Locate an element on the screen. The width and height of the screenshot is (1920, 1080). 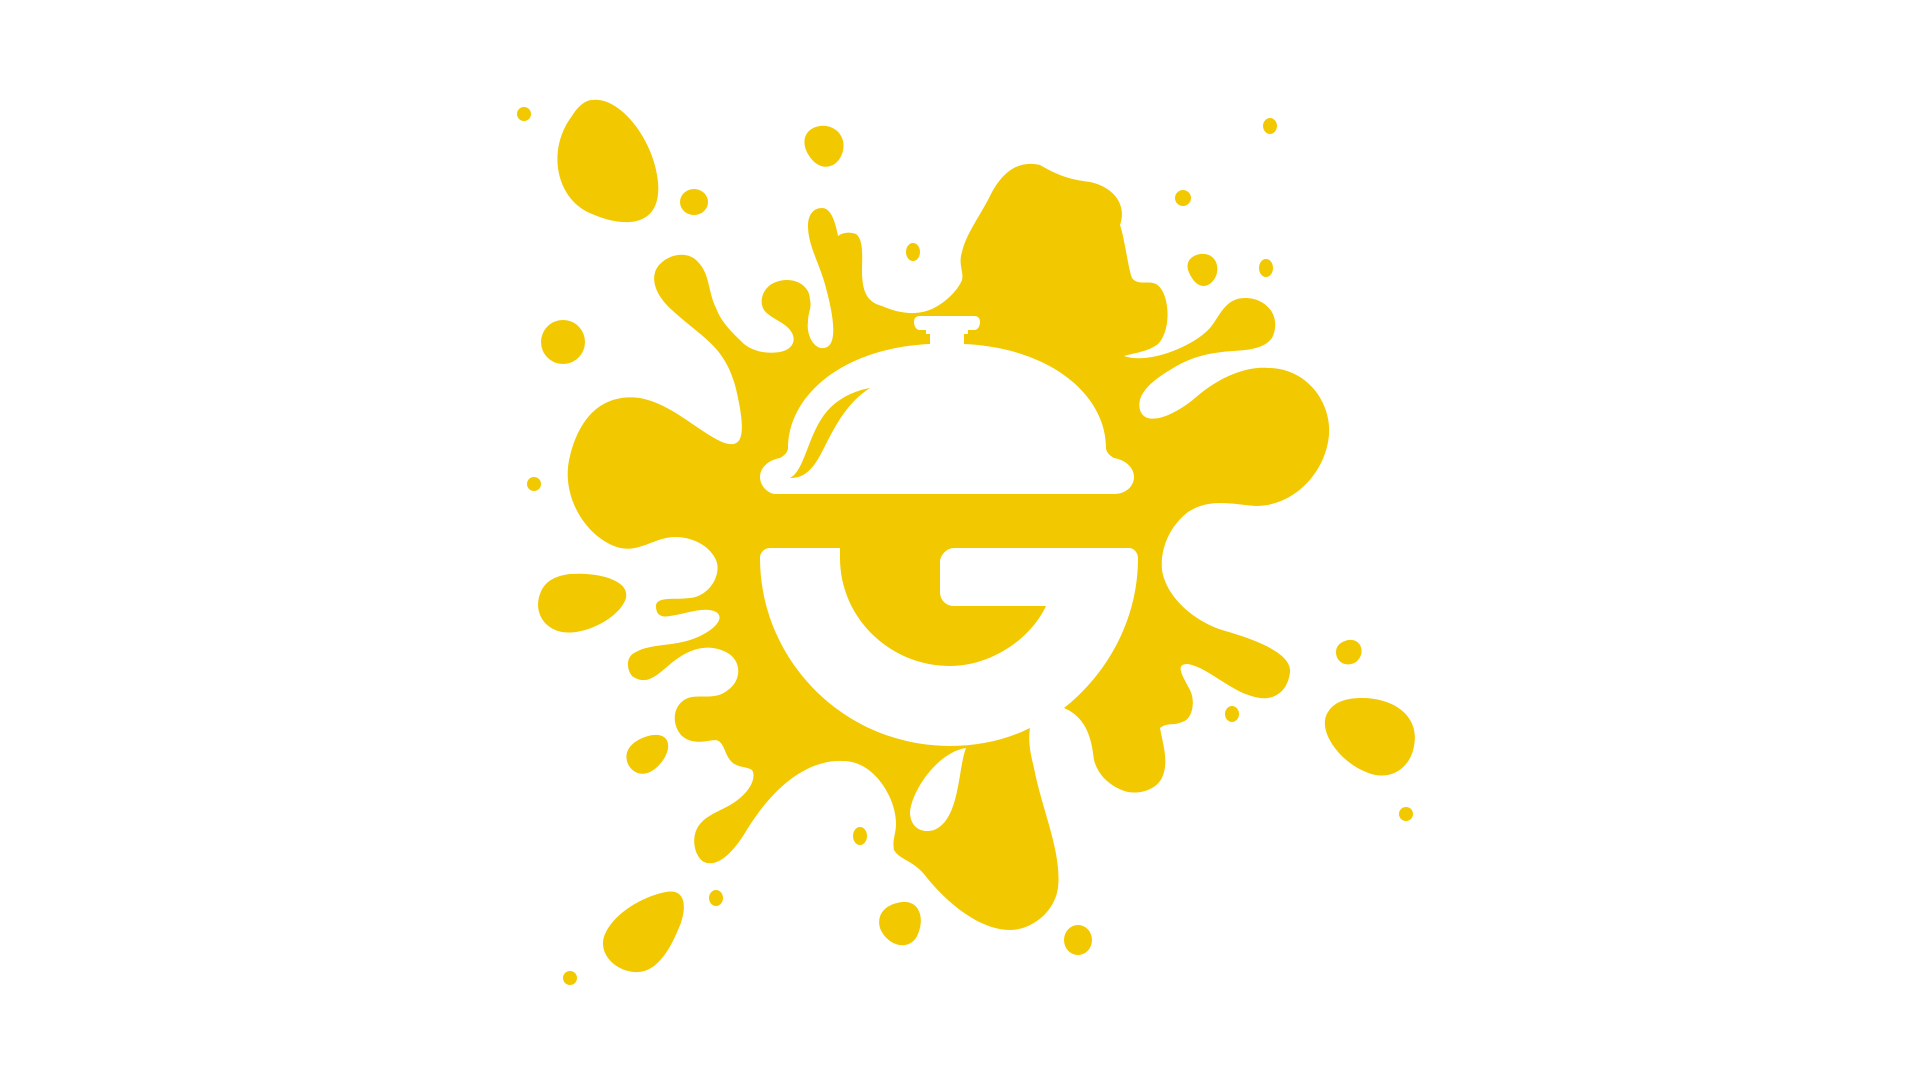
cloche-shine is located at coordinates (830, 433).